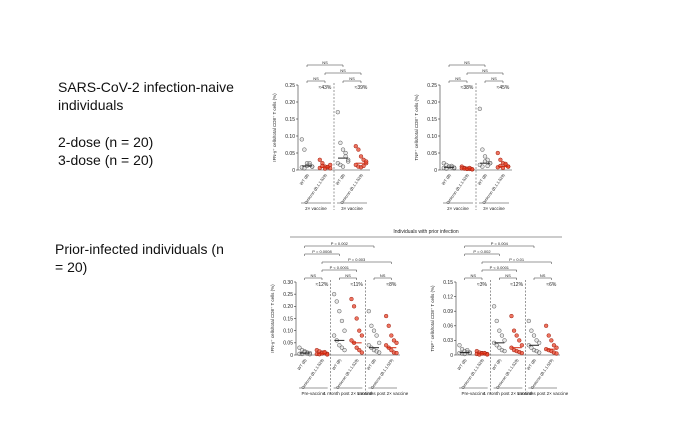  What do you see at coordinates (416, 127) in the screenshot?
I see `y-axis-label: TNF⁺ cells/total CD8⁺ T cells (%)` at bounding box center [416, 127].